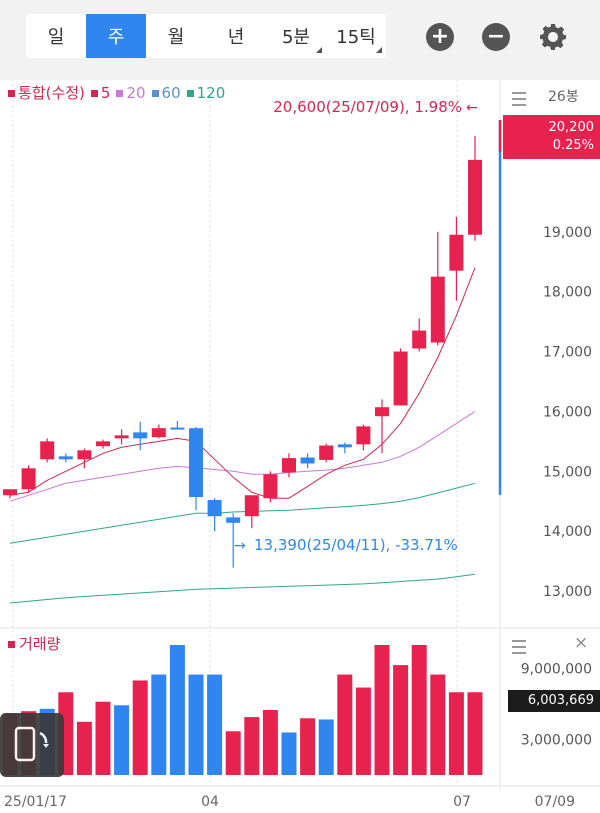 This screenshot has height=813, width=600. Describe the element at coordinates (356, 545) in the screenshot. I see `low-annotation: 13,390(25/04/11), -33.71%` at that location.